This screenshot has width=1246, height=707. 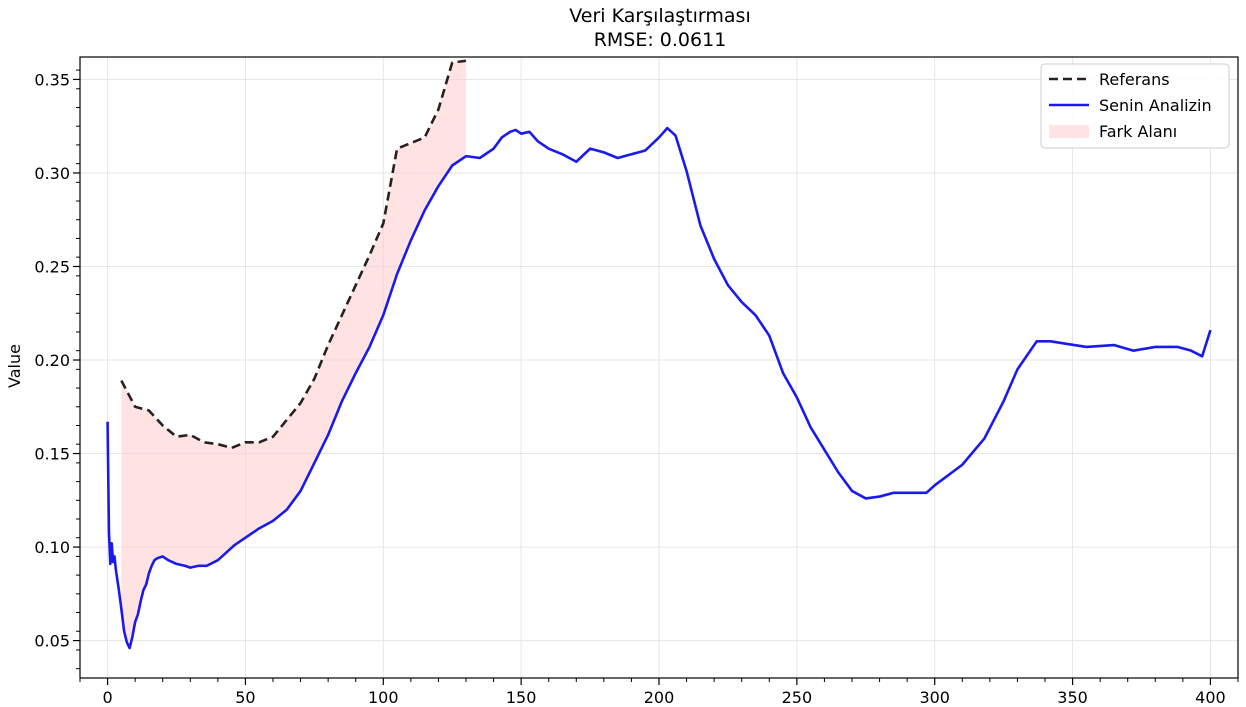 What do you see at coordinates (521, 697) in the screenshot?
I see `x-tick-label: 150` at bounding box center [521, 697].